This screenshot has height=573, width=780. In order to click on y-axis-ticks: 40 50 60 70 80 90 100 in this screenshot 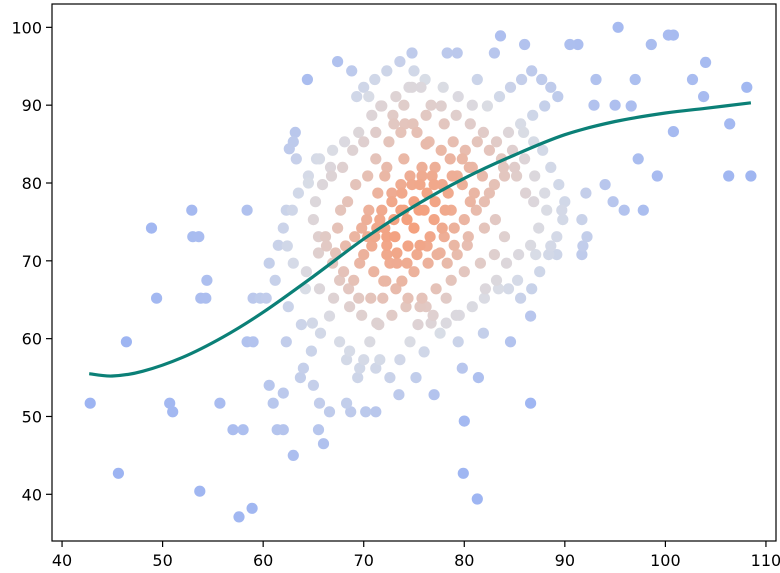, I will do `click(31, 261)`.